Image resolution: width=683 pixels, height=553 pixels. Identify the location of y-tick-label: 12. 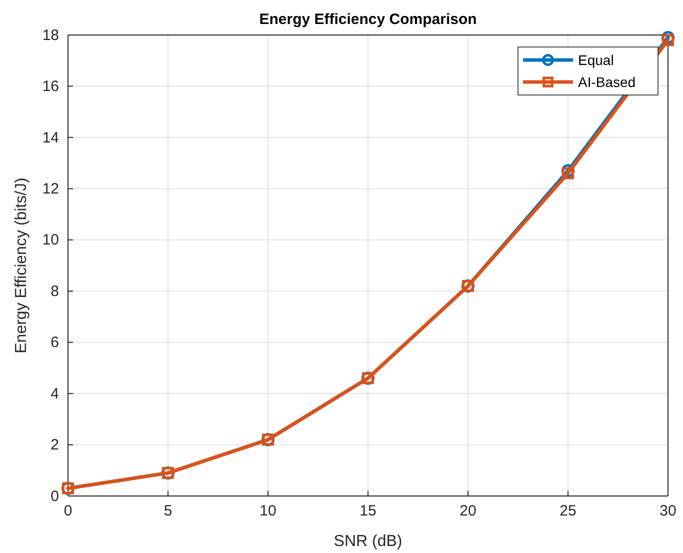
(50, 189).